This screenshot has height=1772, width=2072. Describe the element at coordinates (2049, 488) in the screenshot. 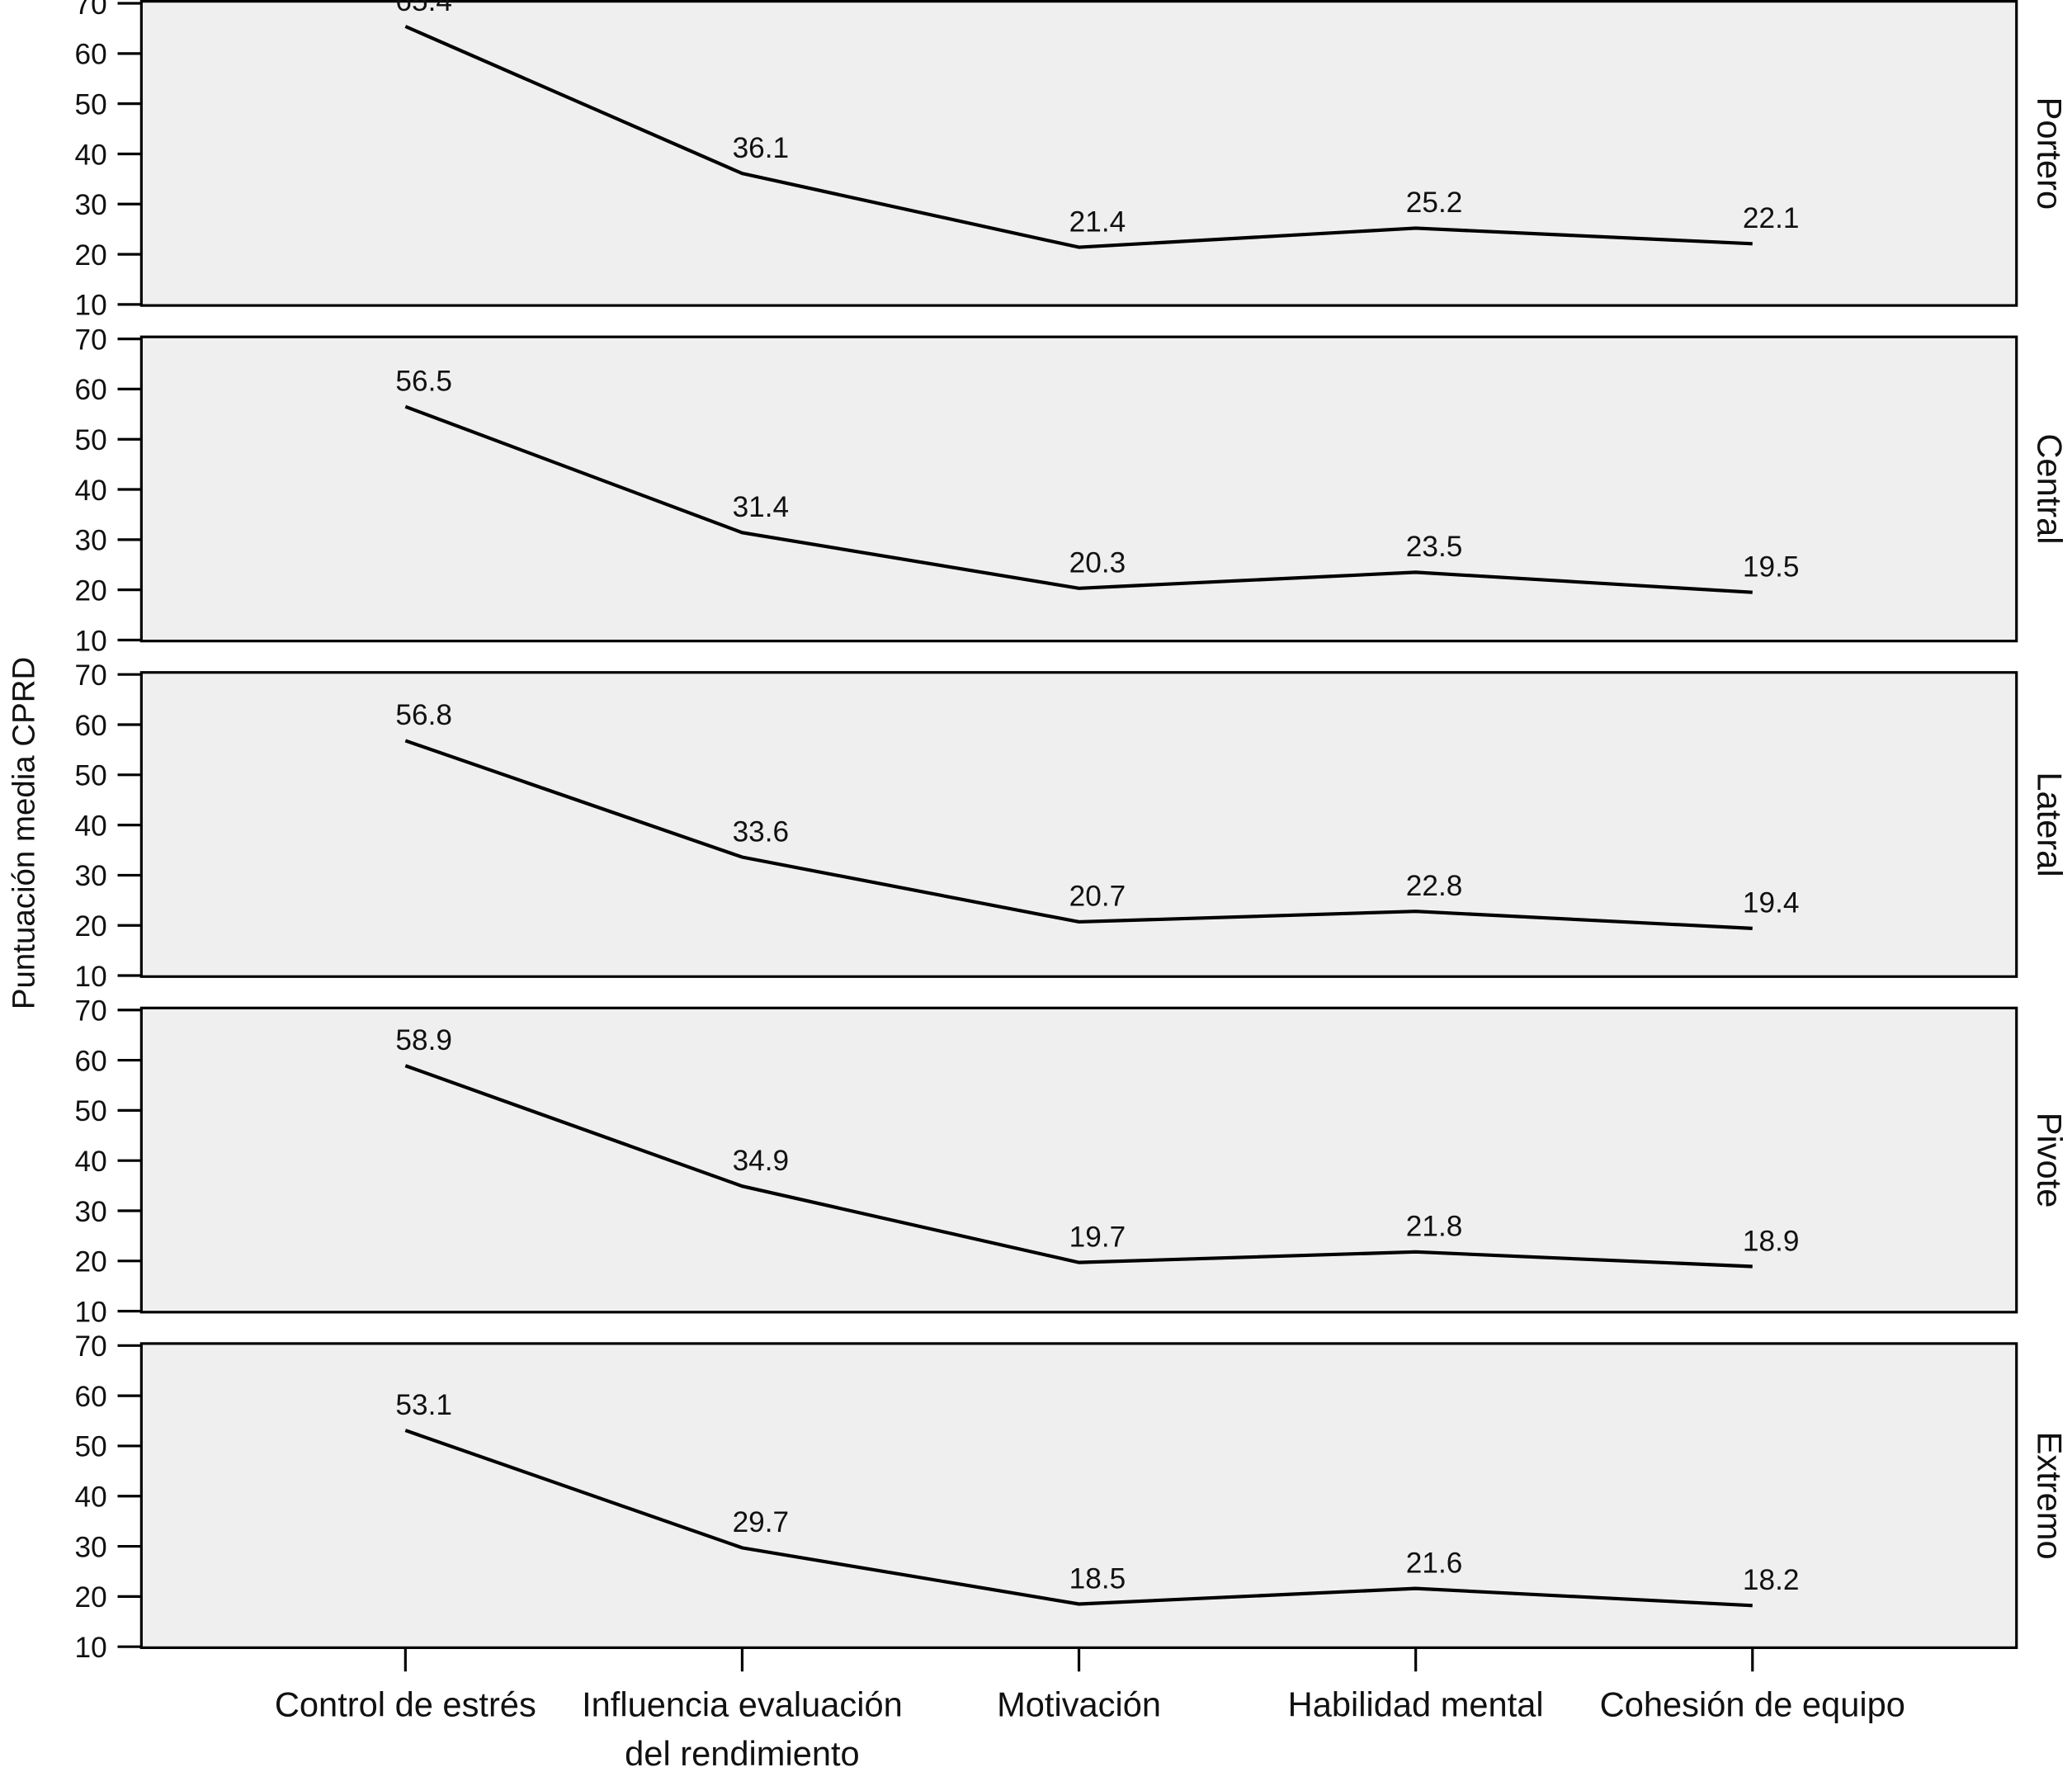

I see `facet-label: Central` at that location.